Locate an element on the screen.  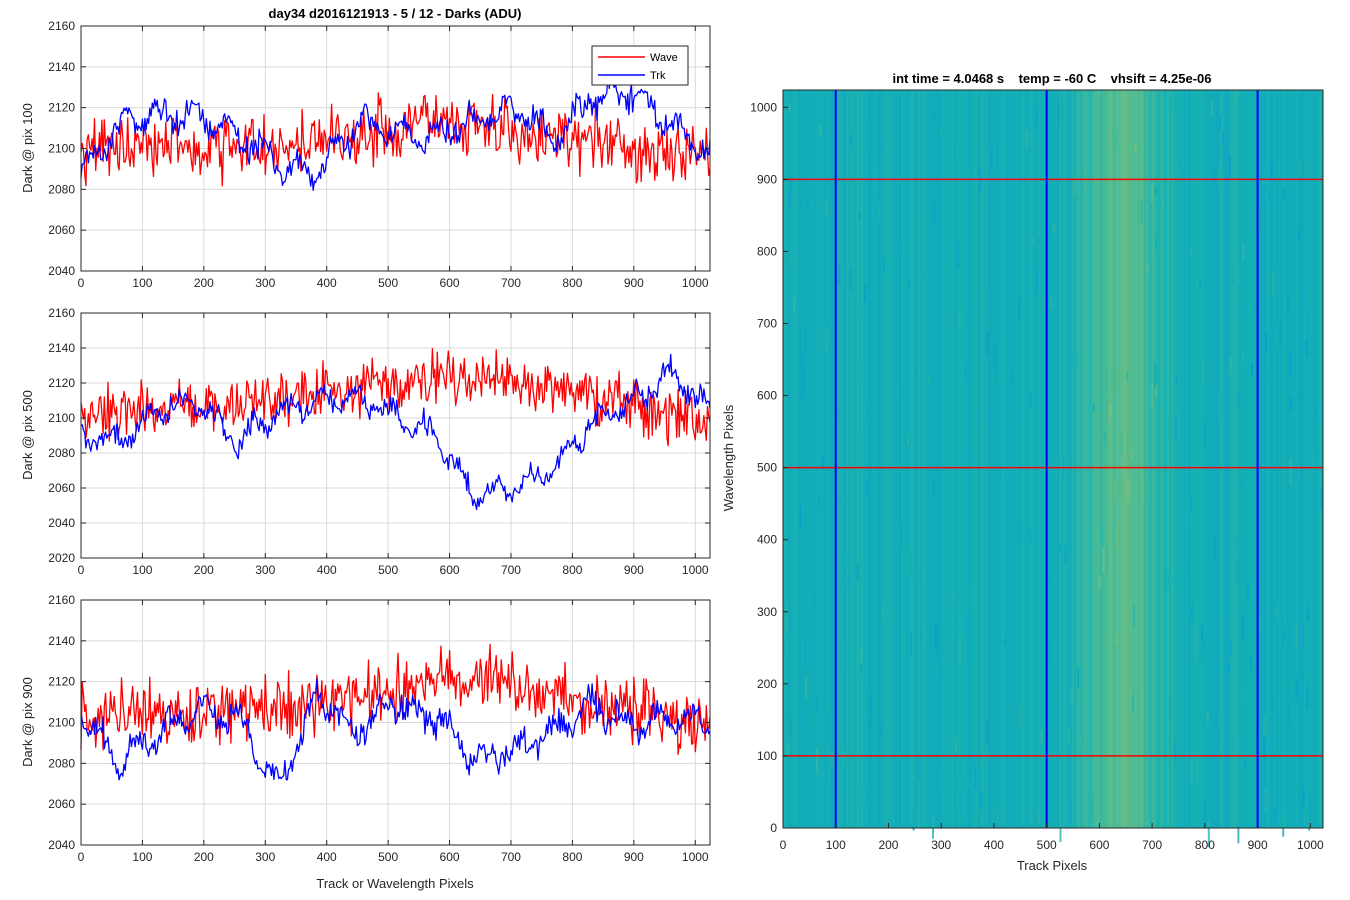
xtick-label: 600 is located at coordinates (450, 857).